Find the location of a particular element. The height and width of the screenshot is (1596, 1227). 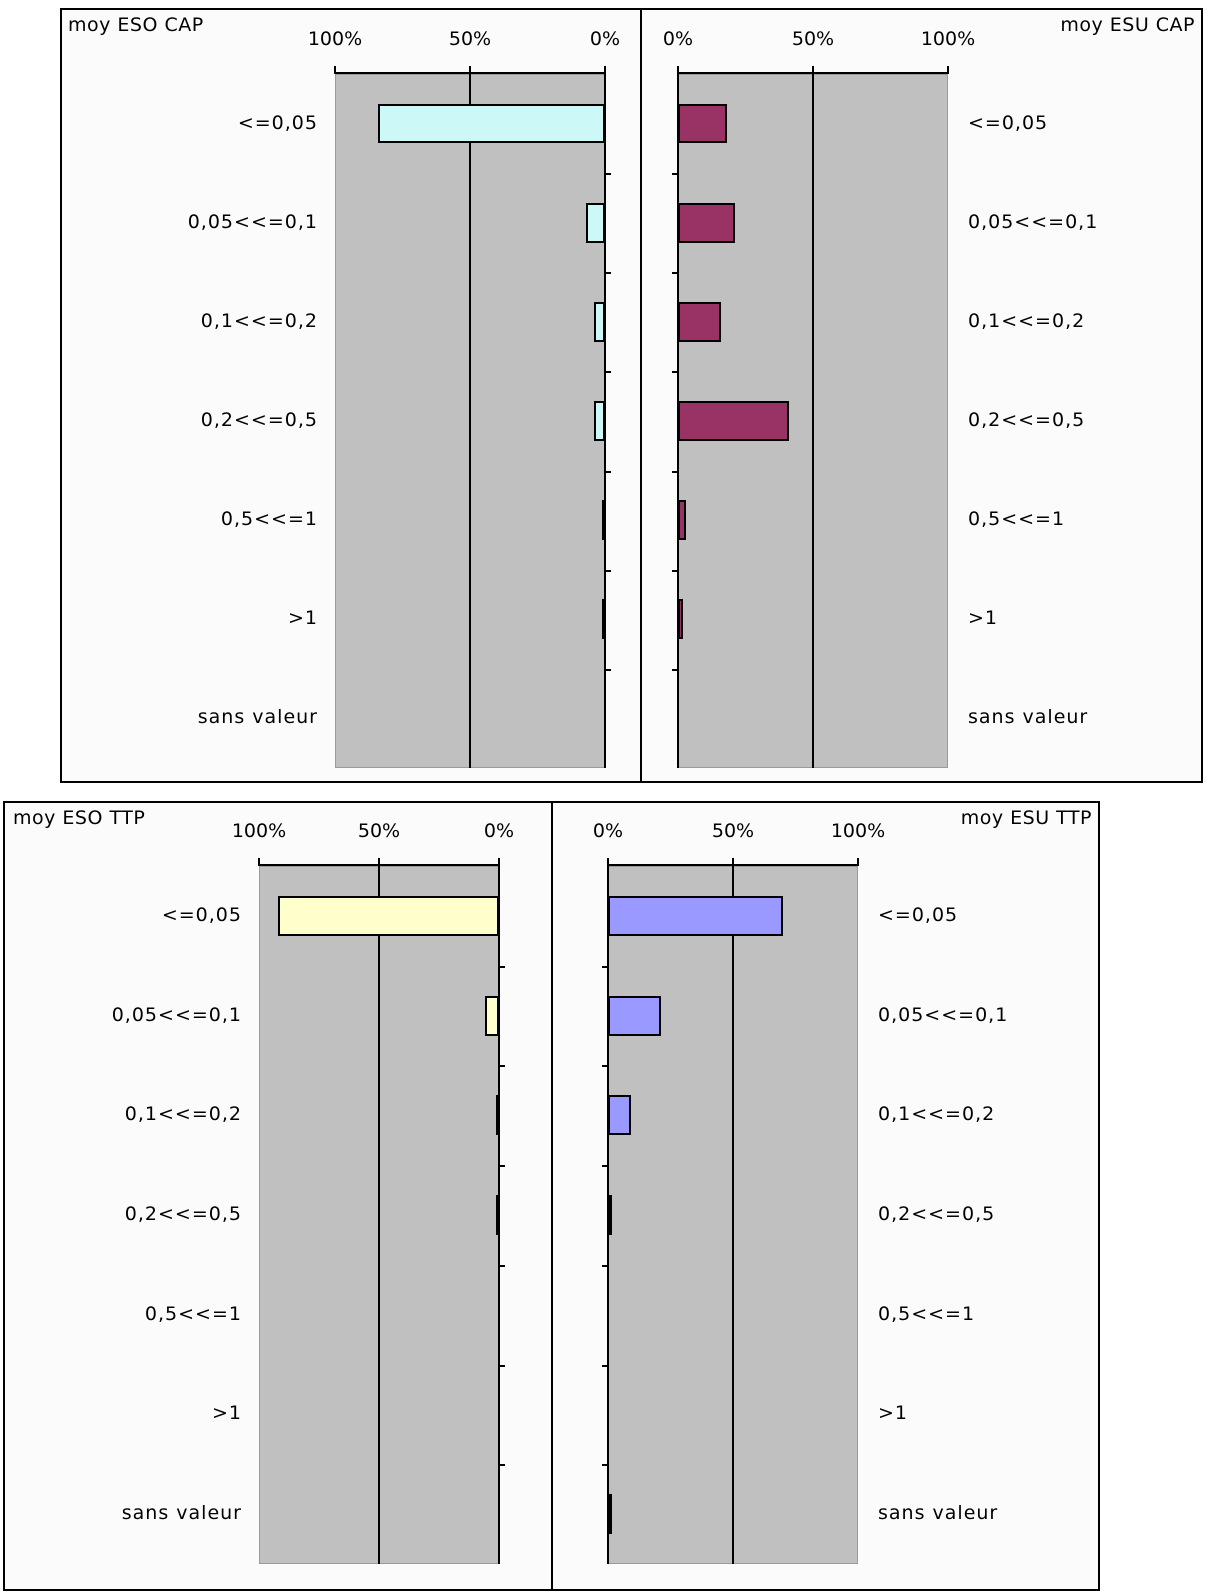

chart-title: moy ESO CAP is located at coordinates (136, 25).